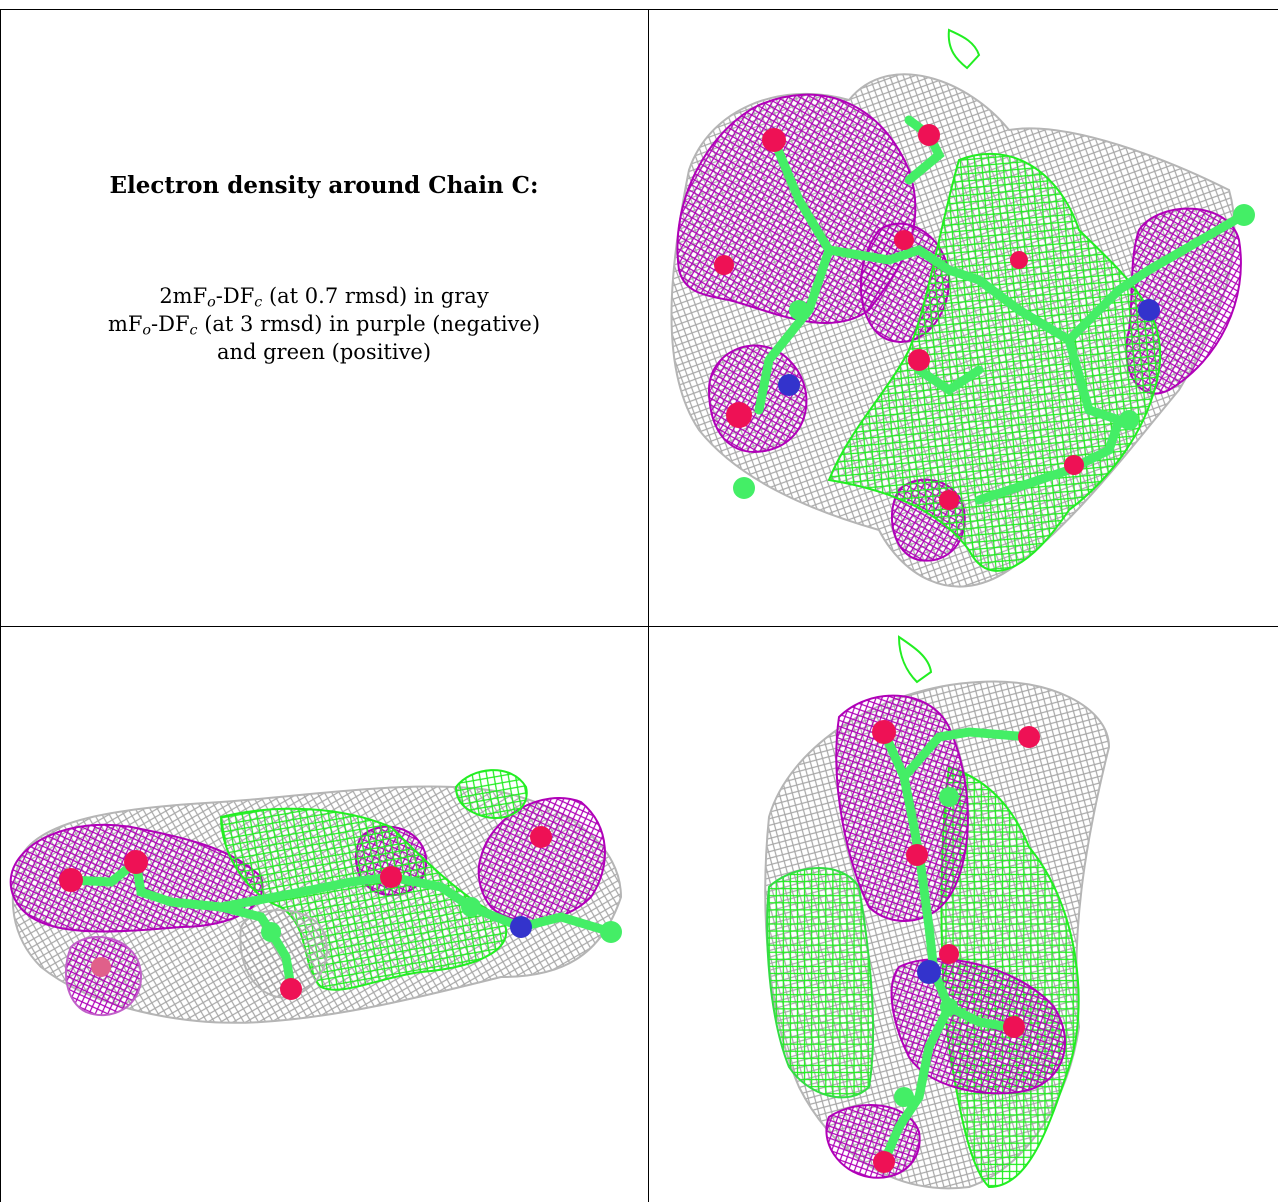  What do you see at coordinates (324, 352) in the screenshot?
I see `legend-line-positive: and green (positive)` at bounding box center [324, 352].